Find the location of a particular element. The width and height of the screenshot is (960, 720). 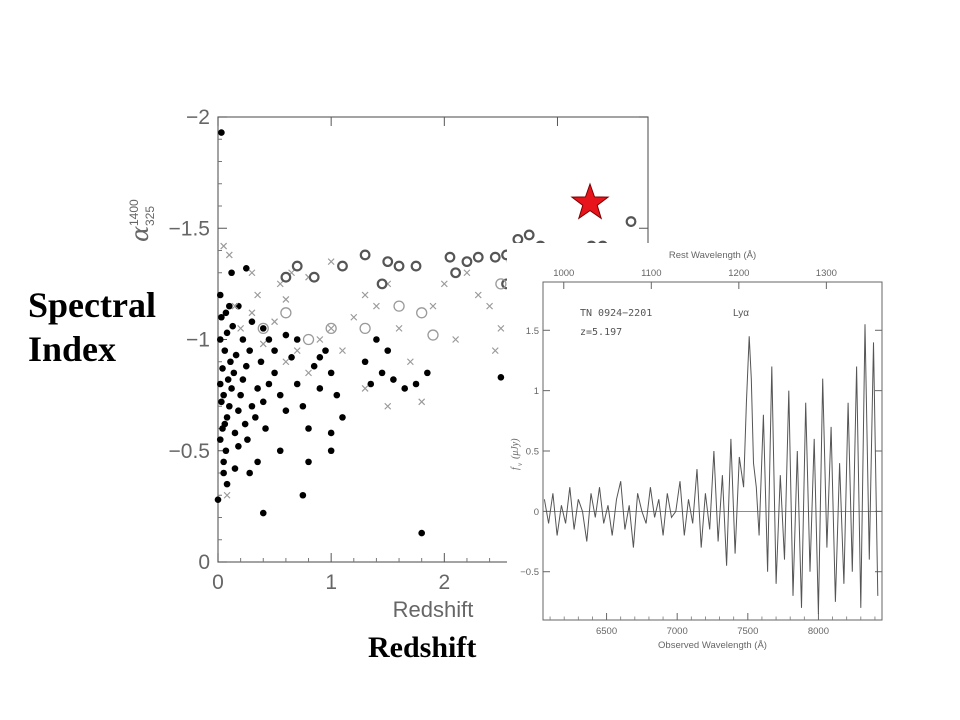

scatter-x-tick-label: 0 is located at coordinates (218, 582).